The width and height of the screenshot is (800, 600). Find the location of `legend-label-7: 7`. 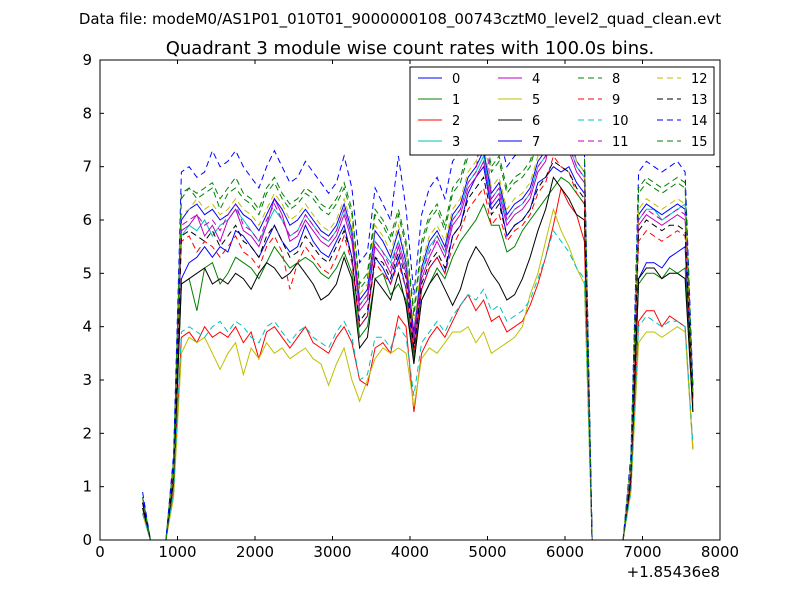

legend-label-7: 7 is located at coordinates (536, 142).